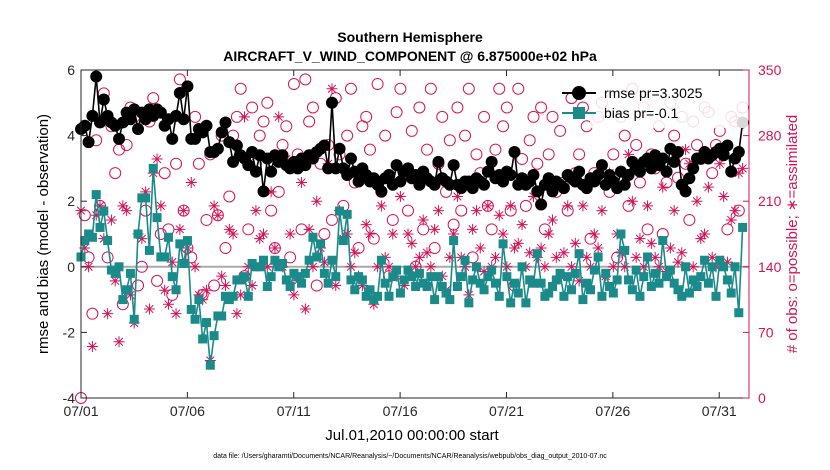  I want to click on y-tick-label: -4, so click(69, 398).